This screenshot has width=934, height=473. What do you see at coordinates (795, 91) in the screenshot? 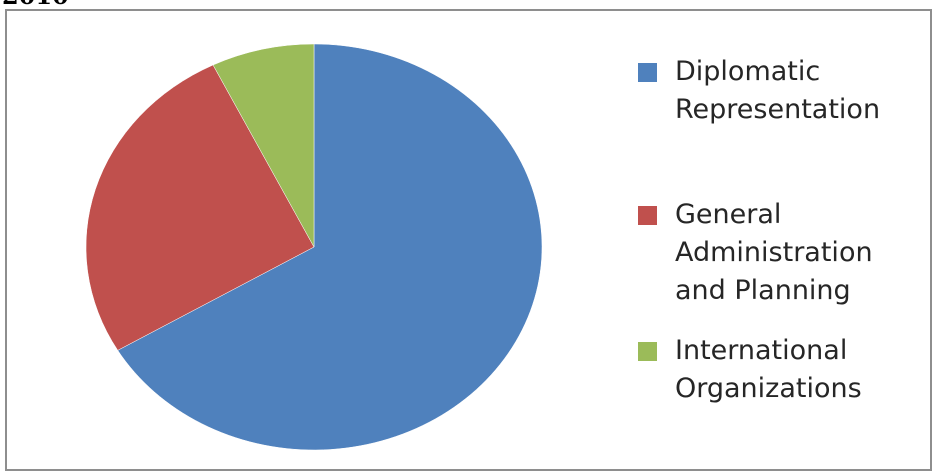
I see `legend-label-diplomatic-representation: Diplomatic Representation` at bounding box center [795, 91].